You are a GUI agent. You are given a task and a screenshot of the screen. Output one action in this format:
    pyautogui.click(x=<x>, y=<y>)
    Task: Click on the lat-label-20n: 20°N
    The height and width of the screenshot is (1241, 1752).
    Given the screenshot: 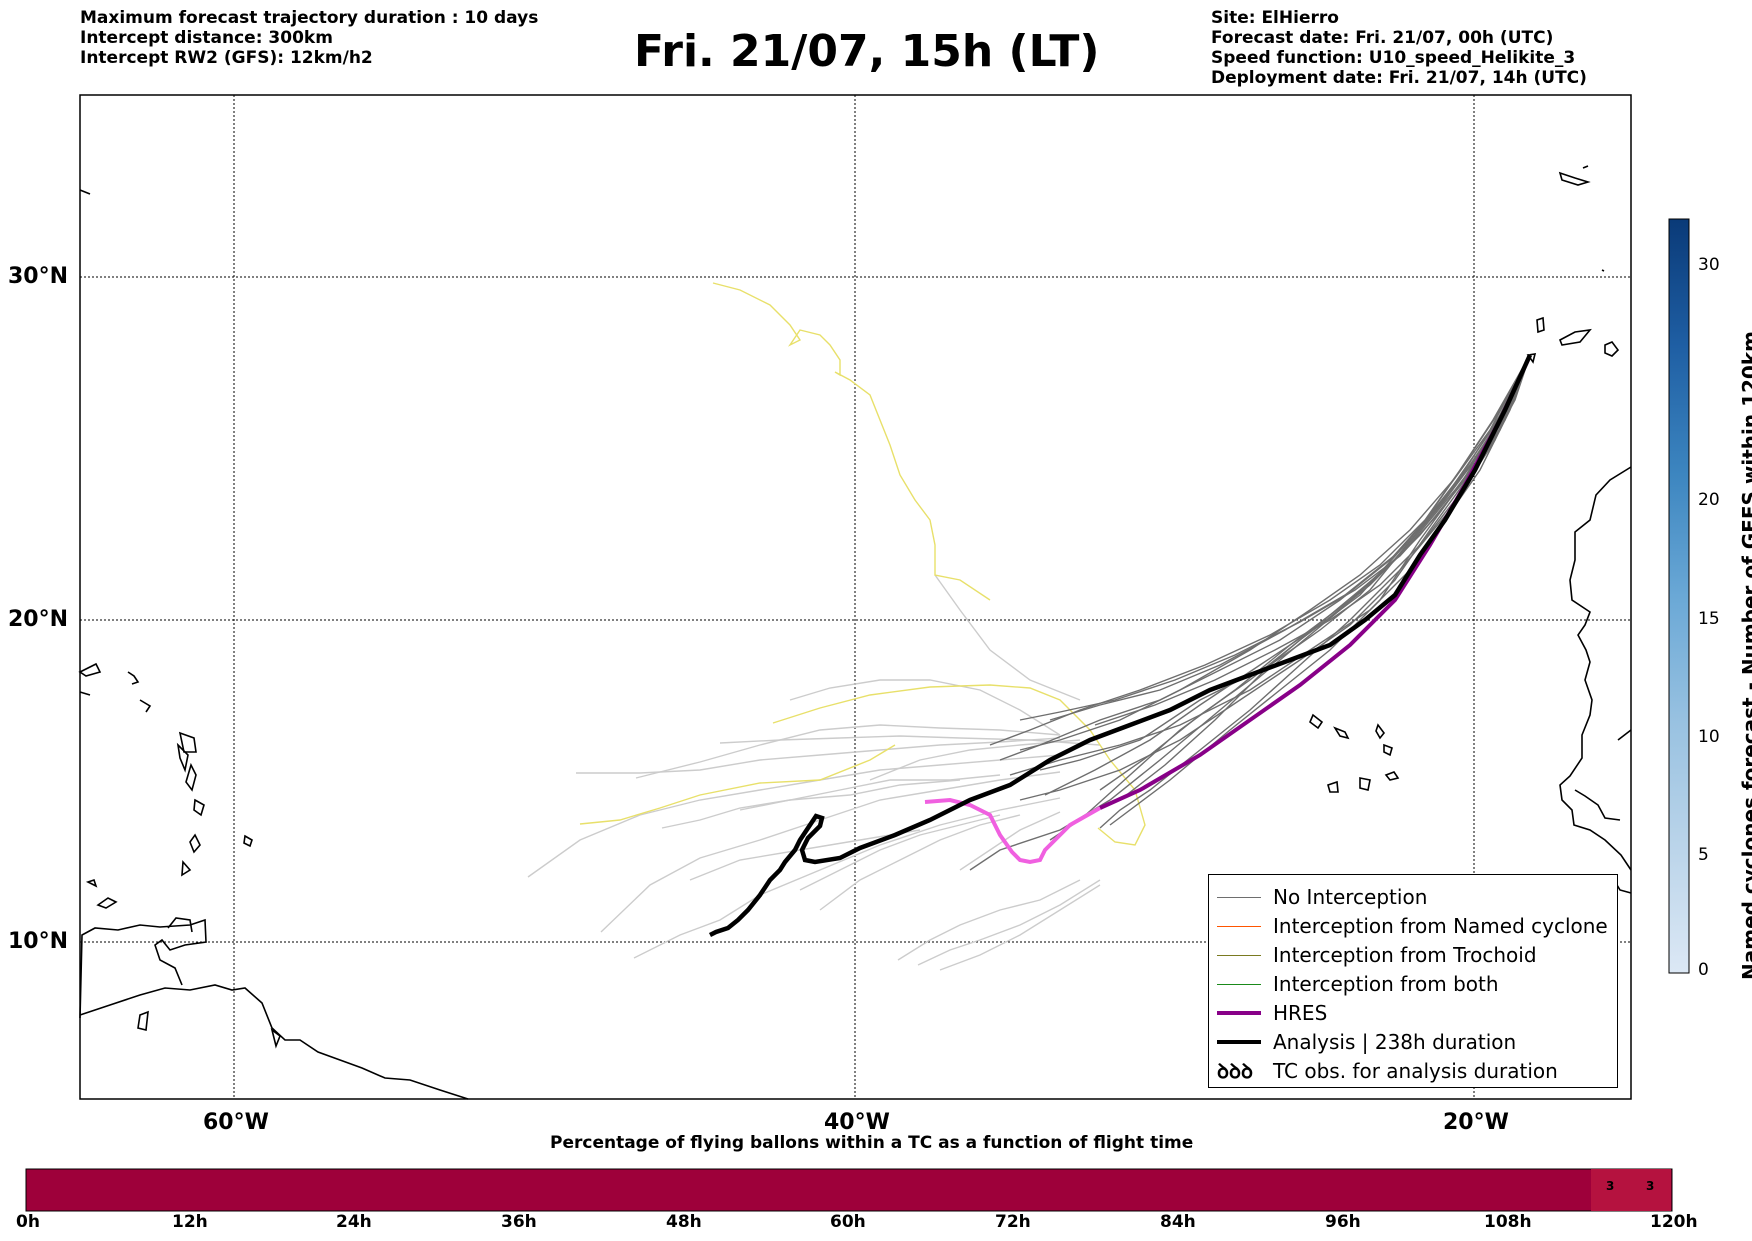 What is the action you would take?
    pyautogui.click(x=38, y=619)
    